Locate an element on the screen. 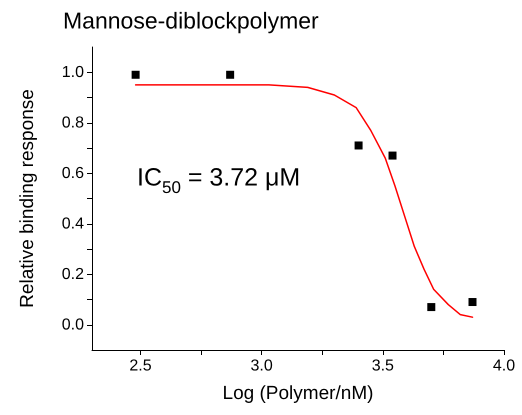  x-tick-label: 2.5 is located at coordinates (140, 366).